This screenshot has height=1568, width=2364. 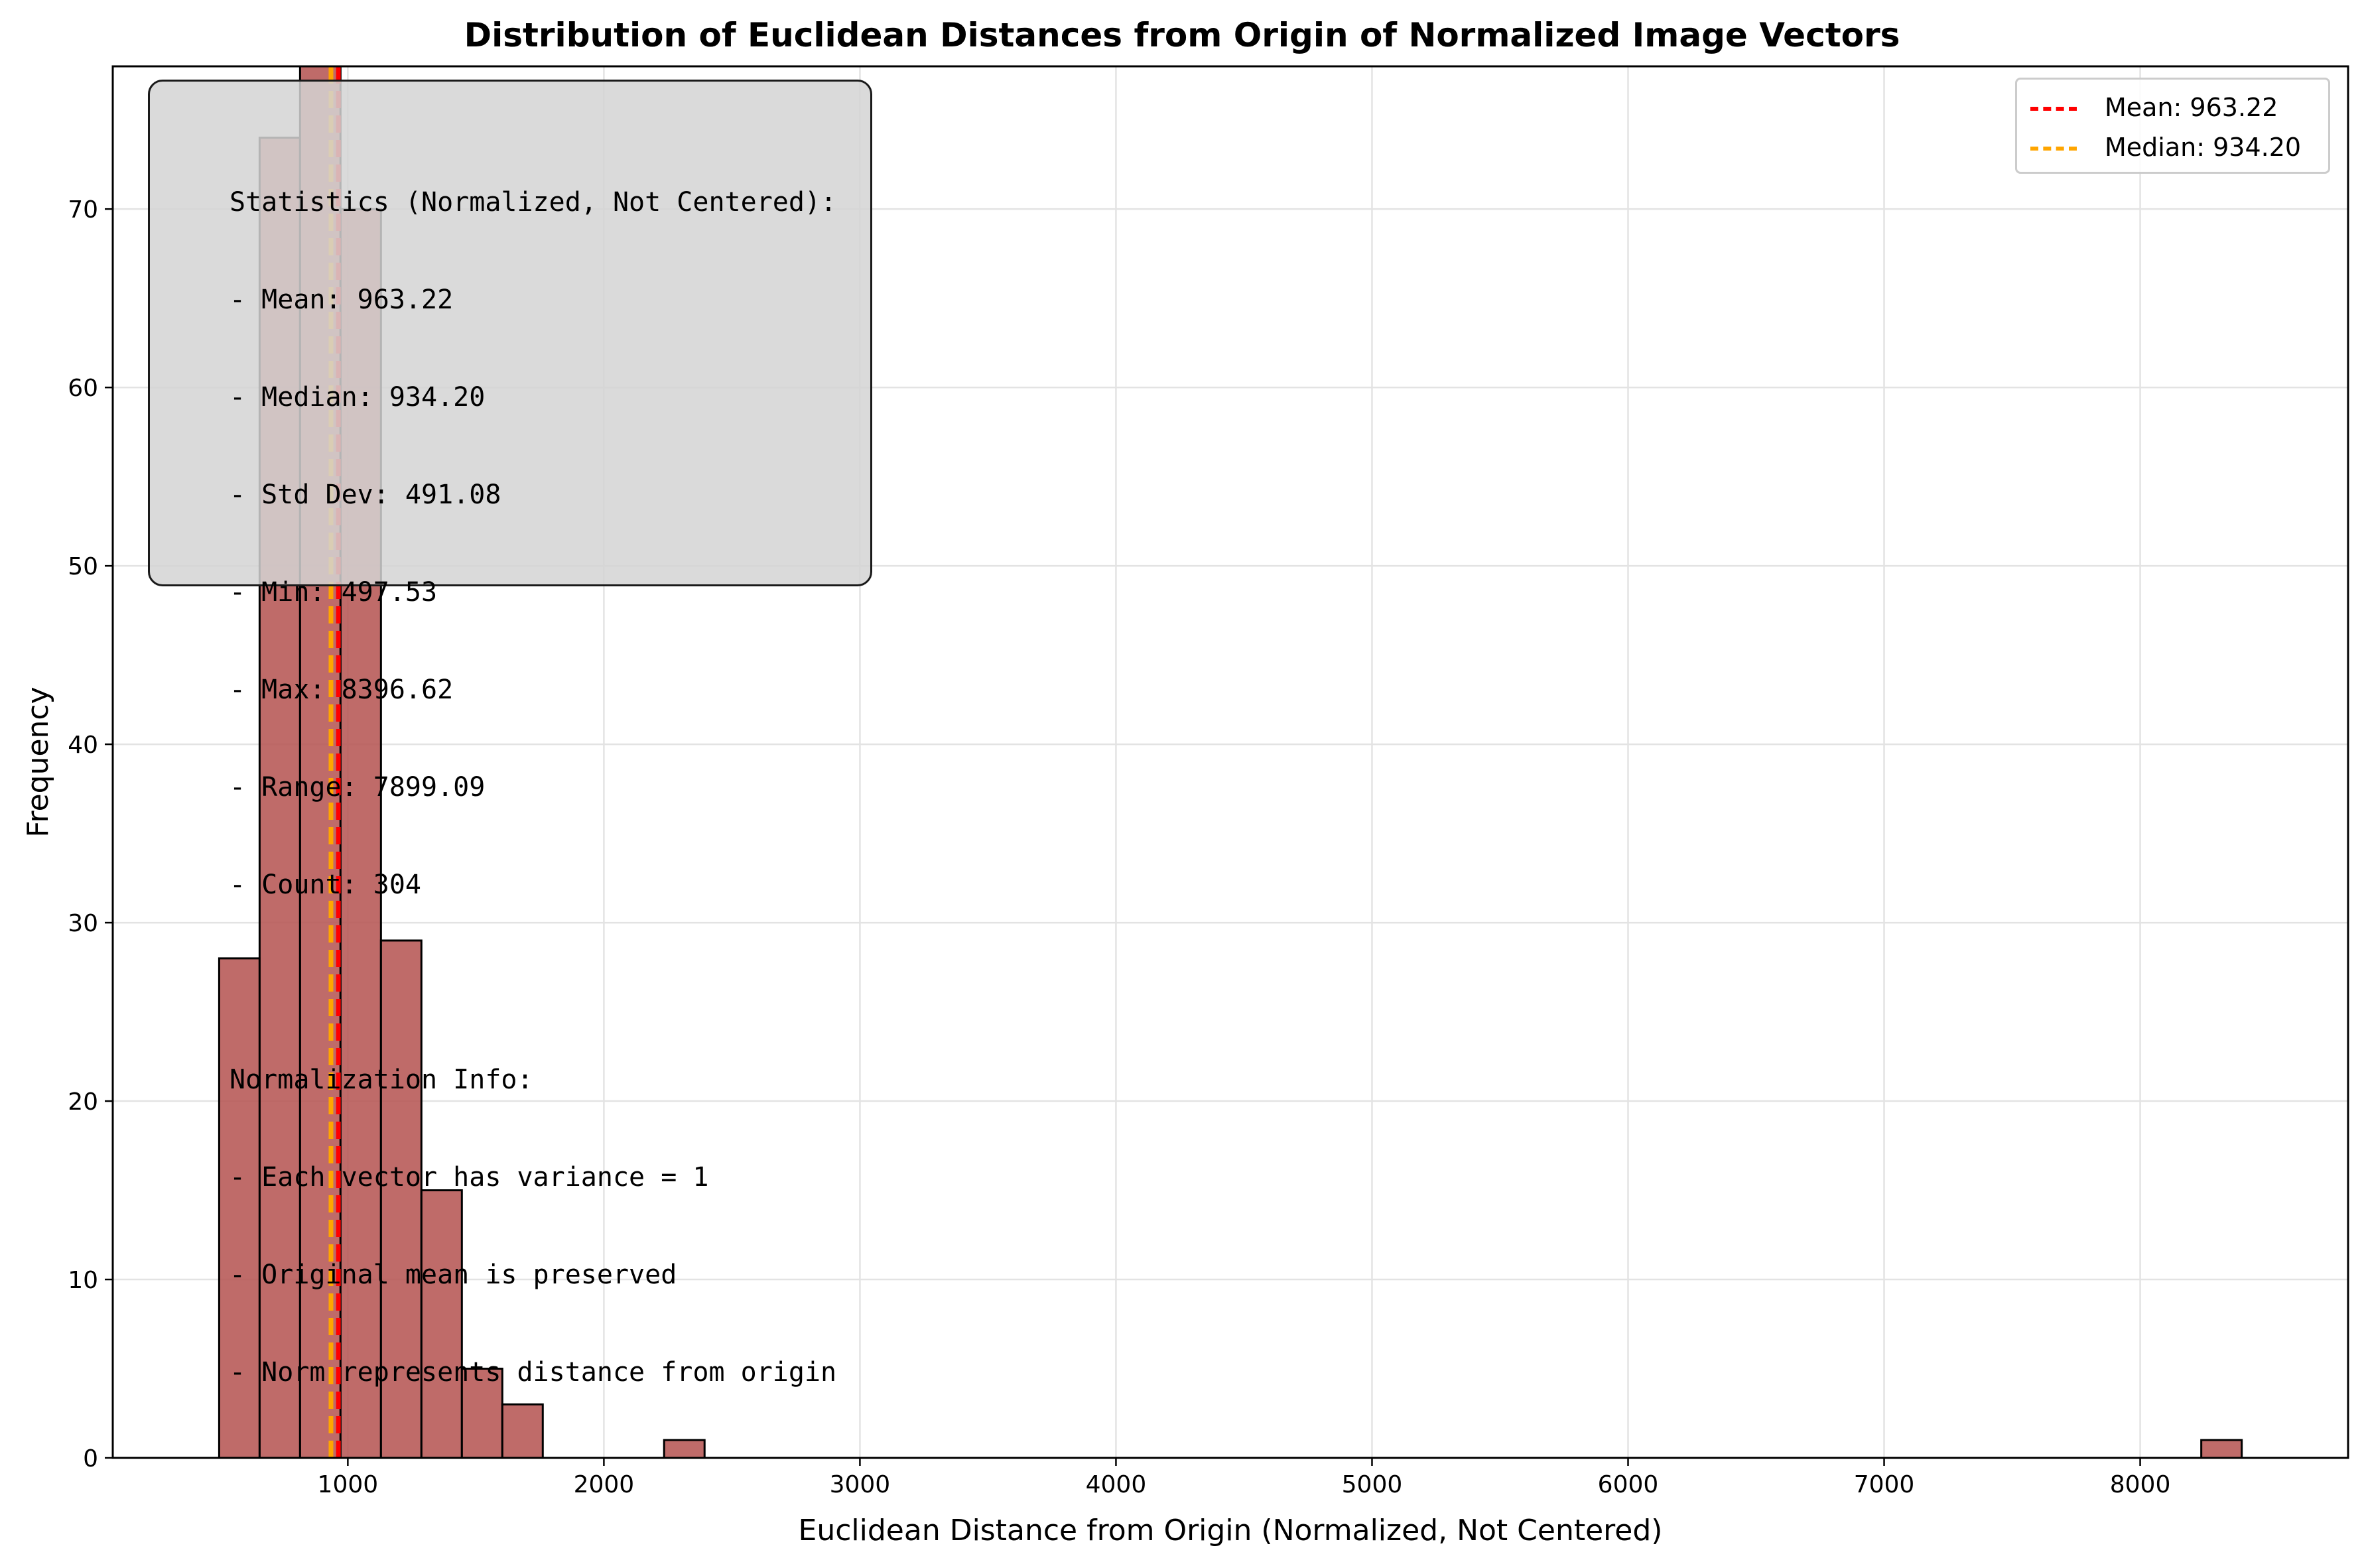 I want to click on legend-item-median: Median: 934.20, so click(x=2172, y=148).